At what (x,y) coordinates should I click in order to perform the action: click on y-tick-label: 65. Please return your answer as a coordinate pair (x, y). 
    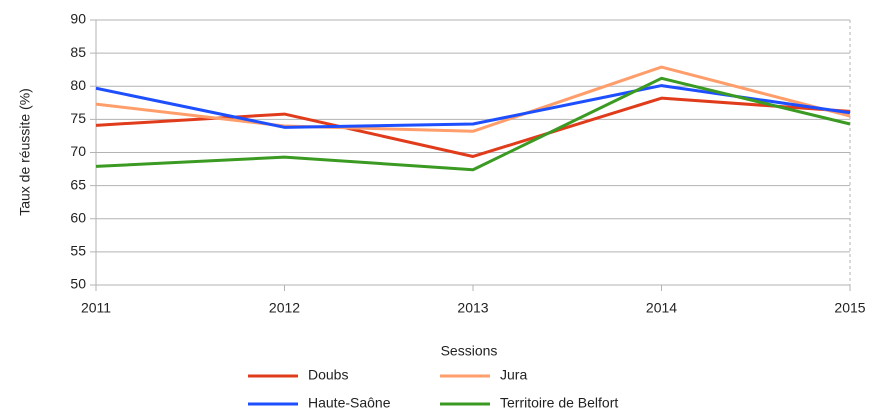
    Looking at the image, I should click on (78, 184).